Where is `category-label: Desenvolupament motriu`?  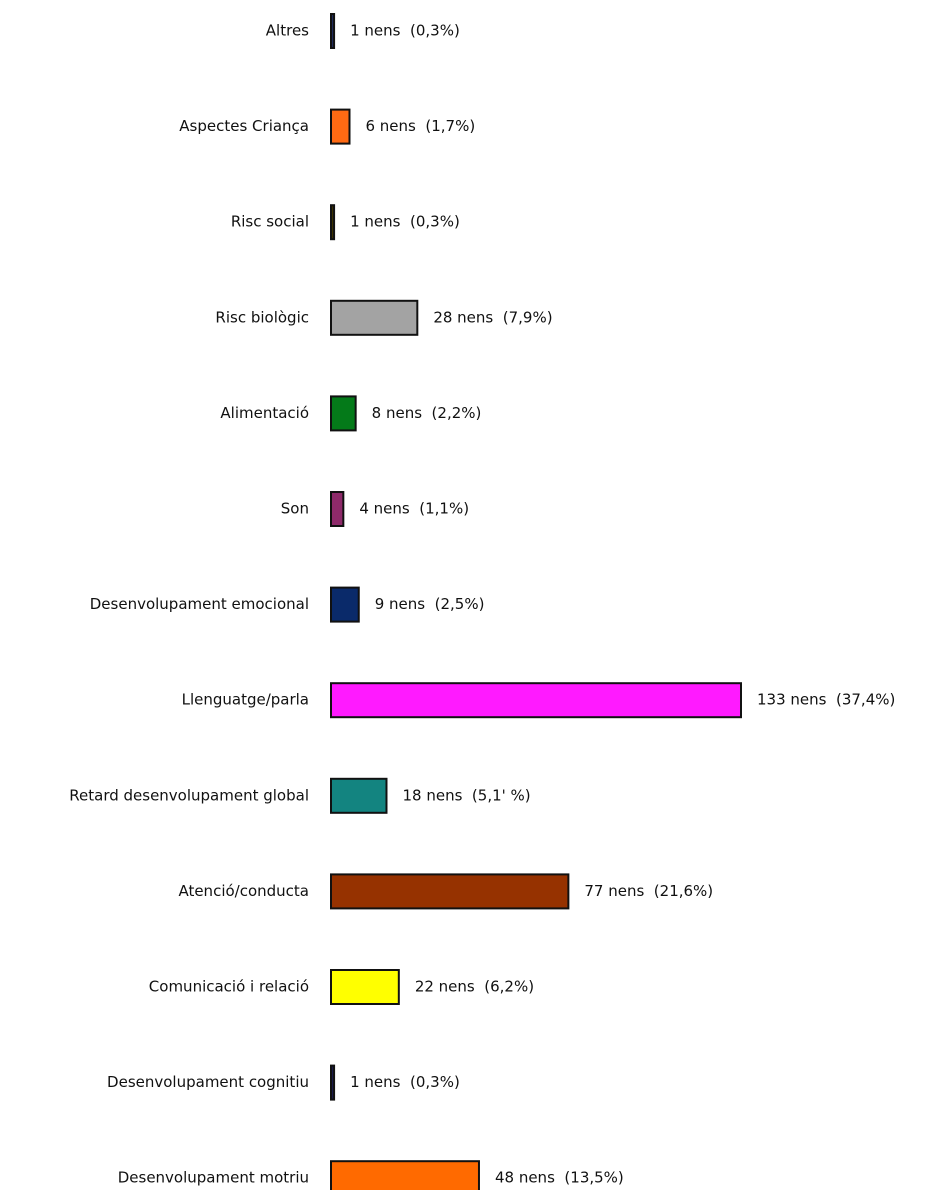
category-label: Desenvolupament motriu is located at coordinates (213, 1178).